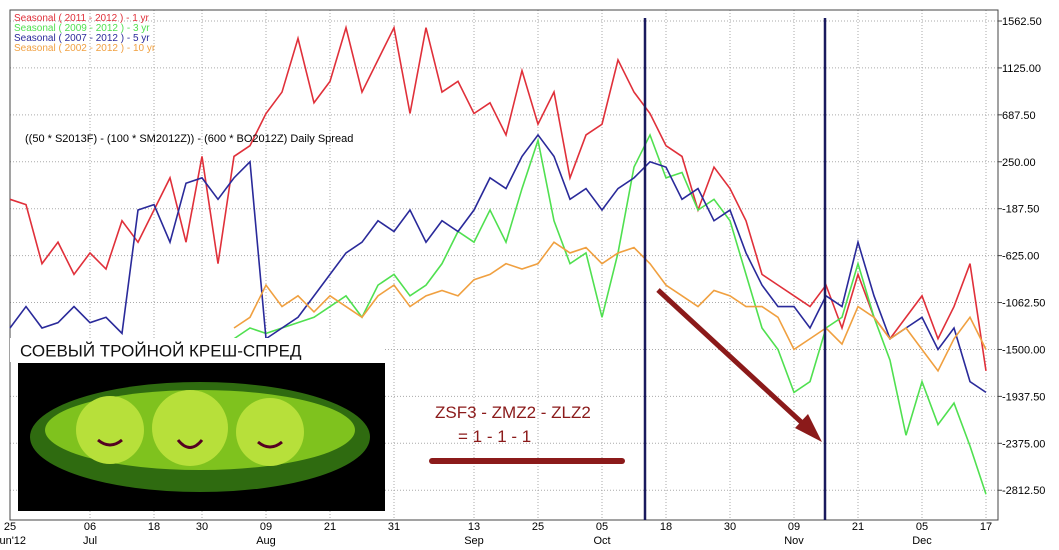 This screenshot has width=1059, height=550. Describe the element at coordinates (1020, 210) in the screenshot. I see `y-tick-label: -187.50` at that location.